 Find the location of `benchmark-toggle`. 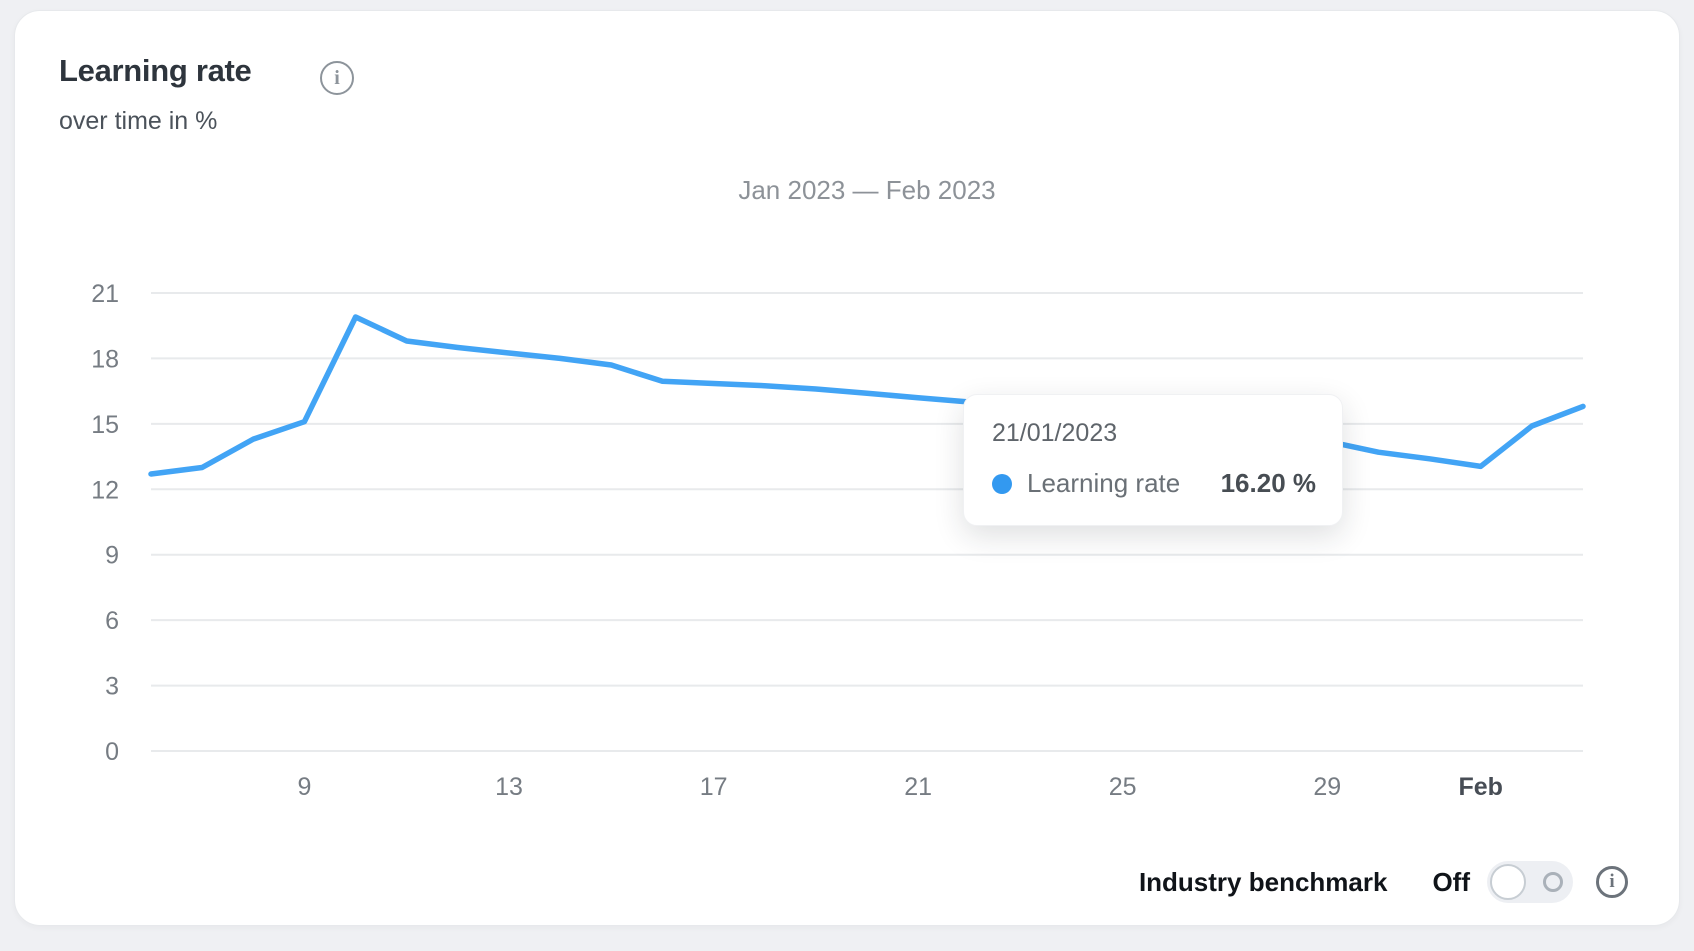

benchmark-toggle is located at coordinates (1530, 882).